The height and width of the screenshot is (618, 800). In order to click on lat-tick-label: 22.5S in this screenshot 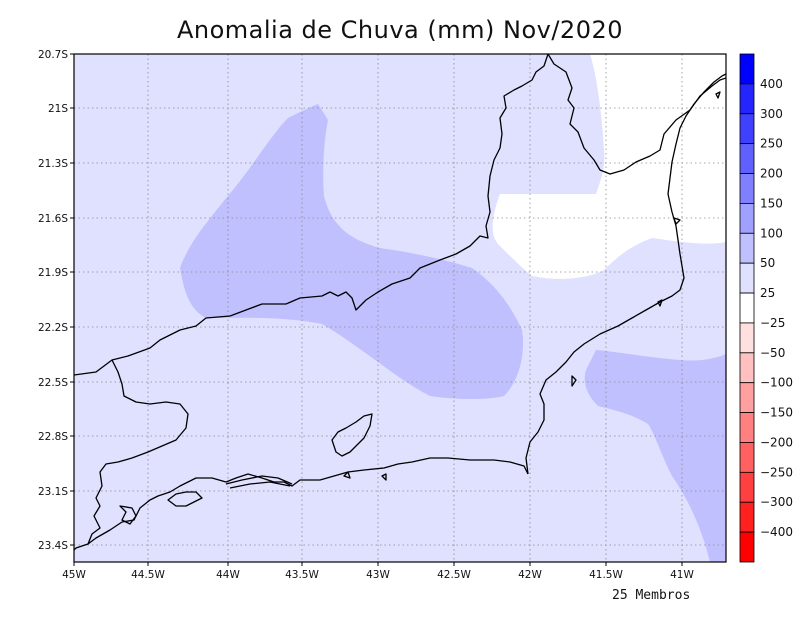, I will do `click(53, 383)`.